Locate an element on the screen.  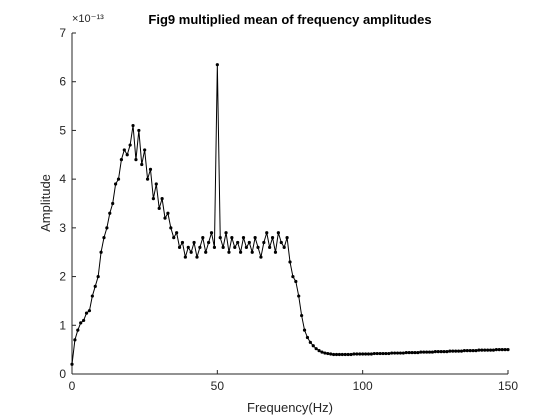
x-axis-label: Frequency(Hz) is located at coordinates (290, 407).